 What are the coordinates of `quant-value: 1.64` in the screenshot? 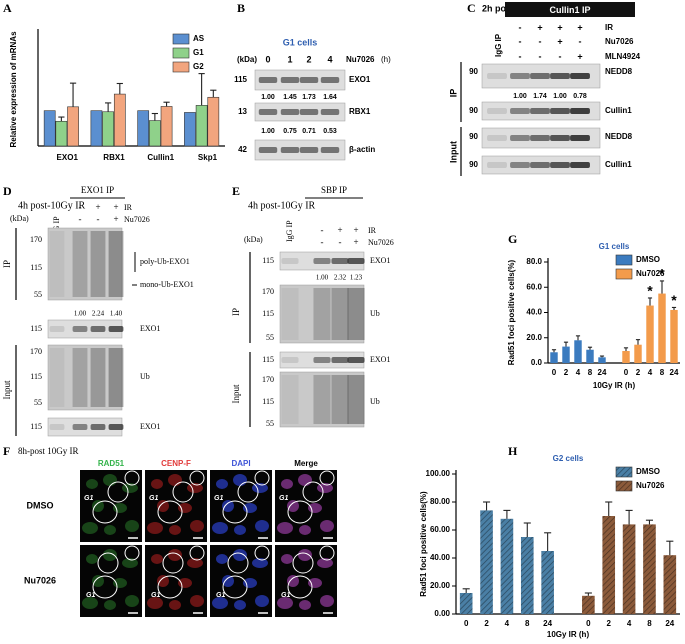 It's located at (330, 97).